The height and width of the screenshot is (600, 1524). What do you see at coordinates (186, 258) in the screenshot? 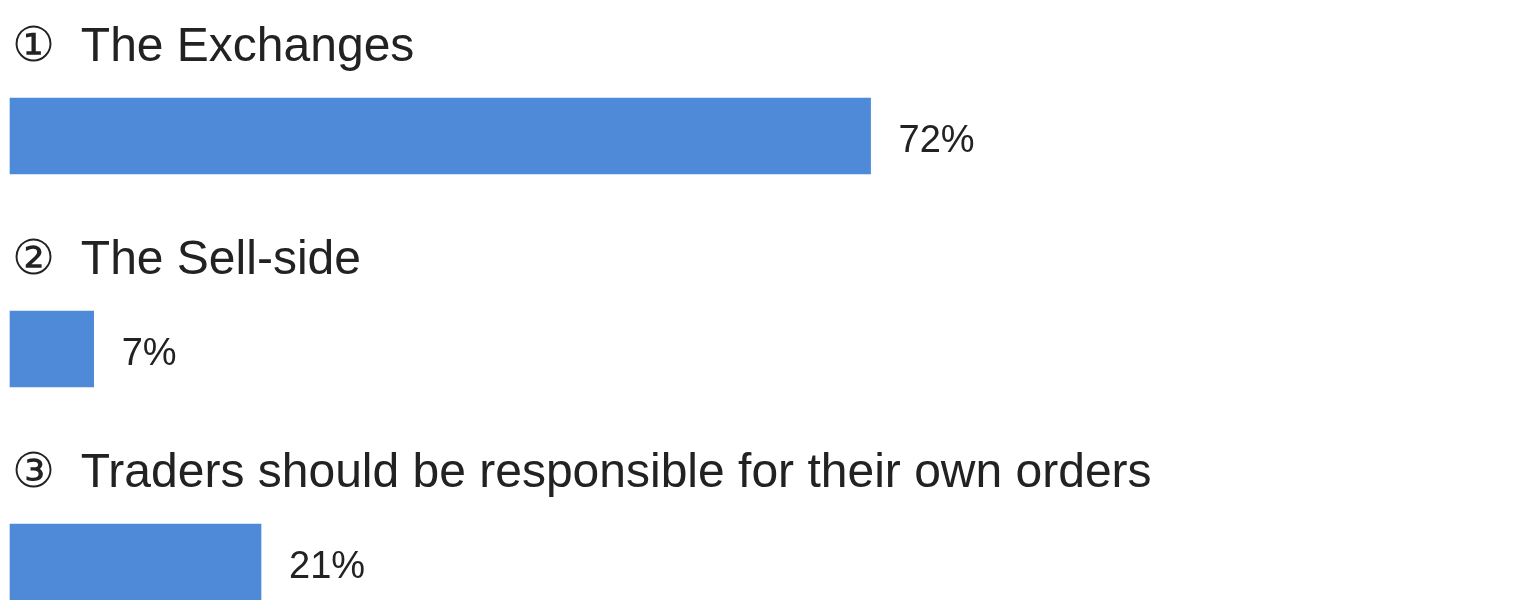
I see `y-tick-label: ② The Sell-side` at bounding box center [186, 258].